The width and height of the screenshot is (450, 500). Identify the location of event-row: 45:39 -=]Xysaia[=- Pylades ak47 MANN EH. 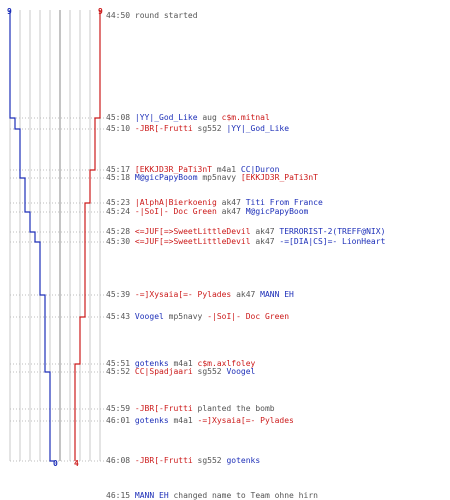
(200, 294).